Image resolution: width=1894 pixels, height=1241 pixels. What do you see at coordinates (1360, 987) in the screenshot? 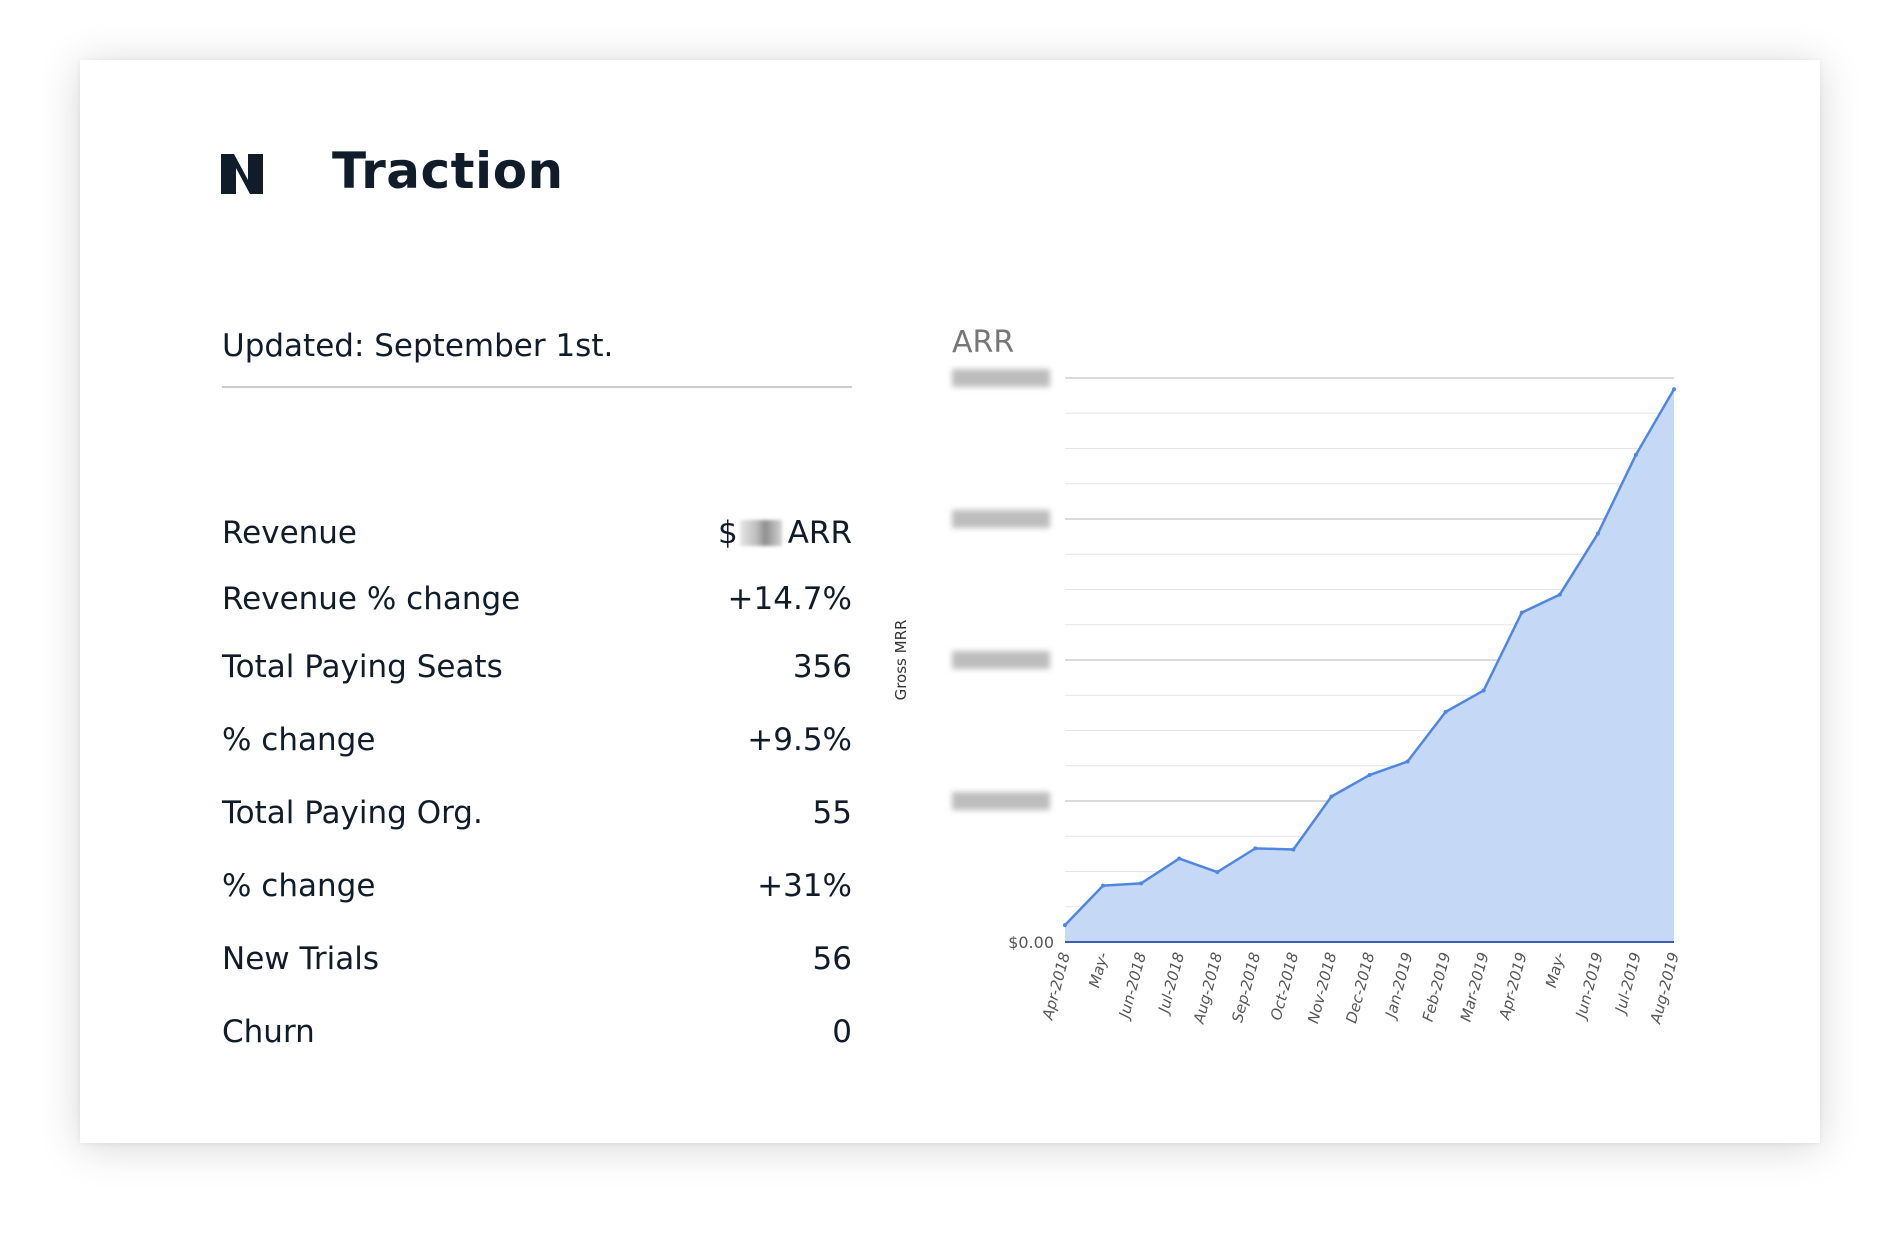
I see `x-tick-label: Dec-2018` at bounding box center [1360, 987].